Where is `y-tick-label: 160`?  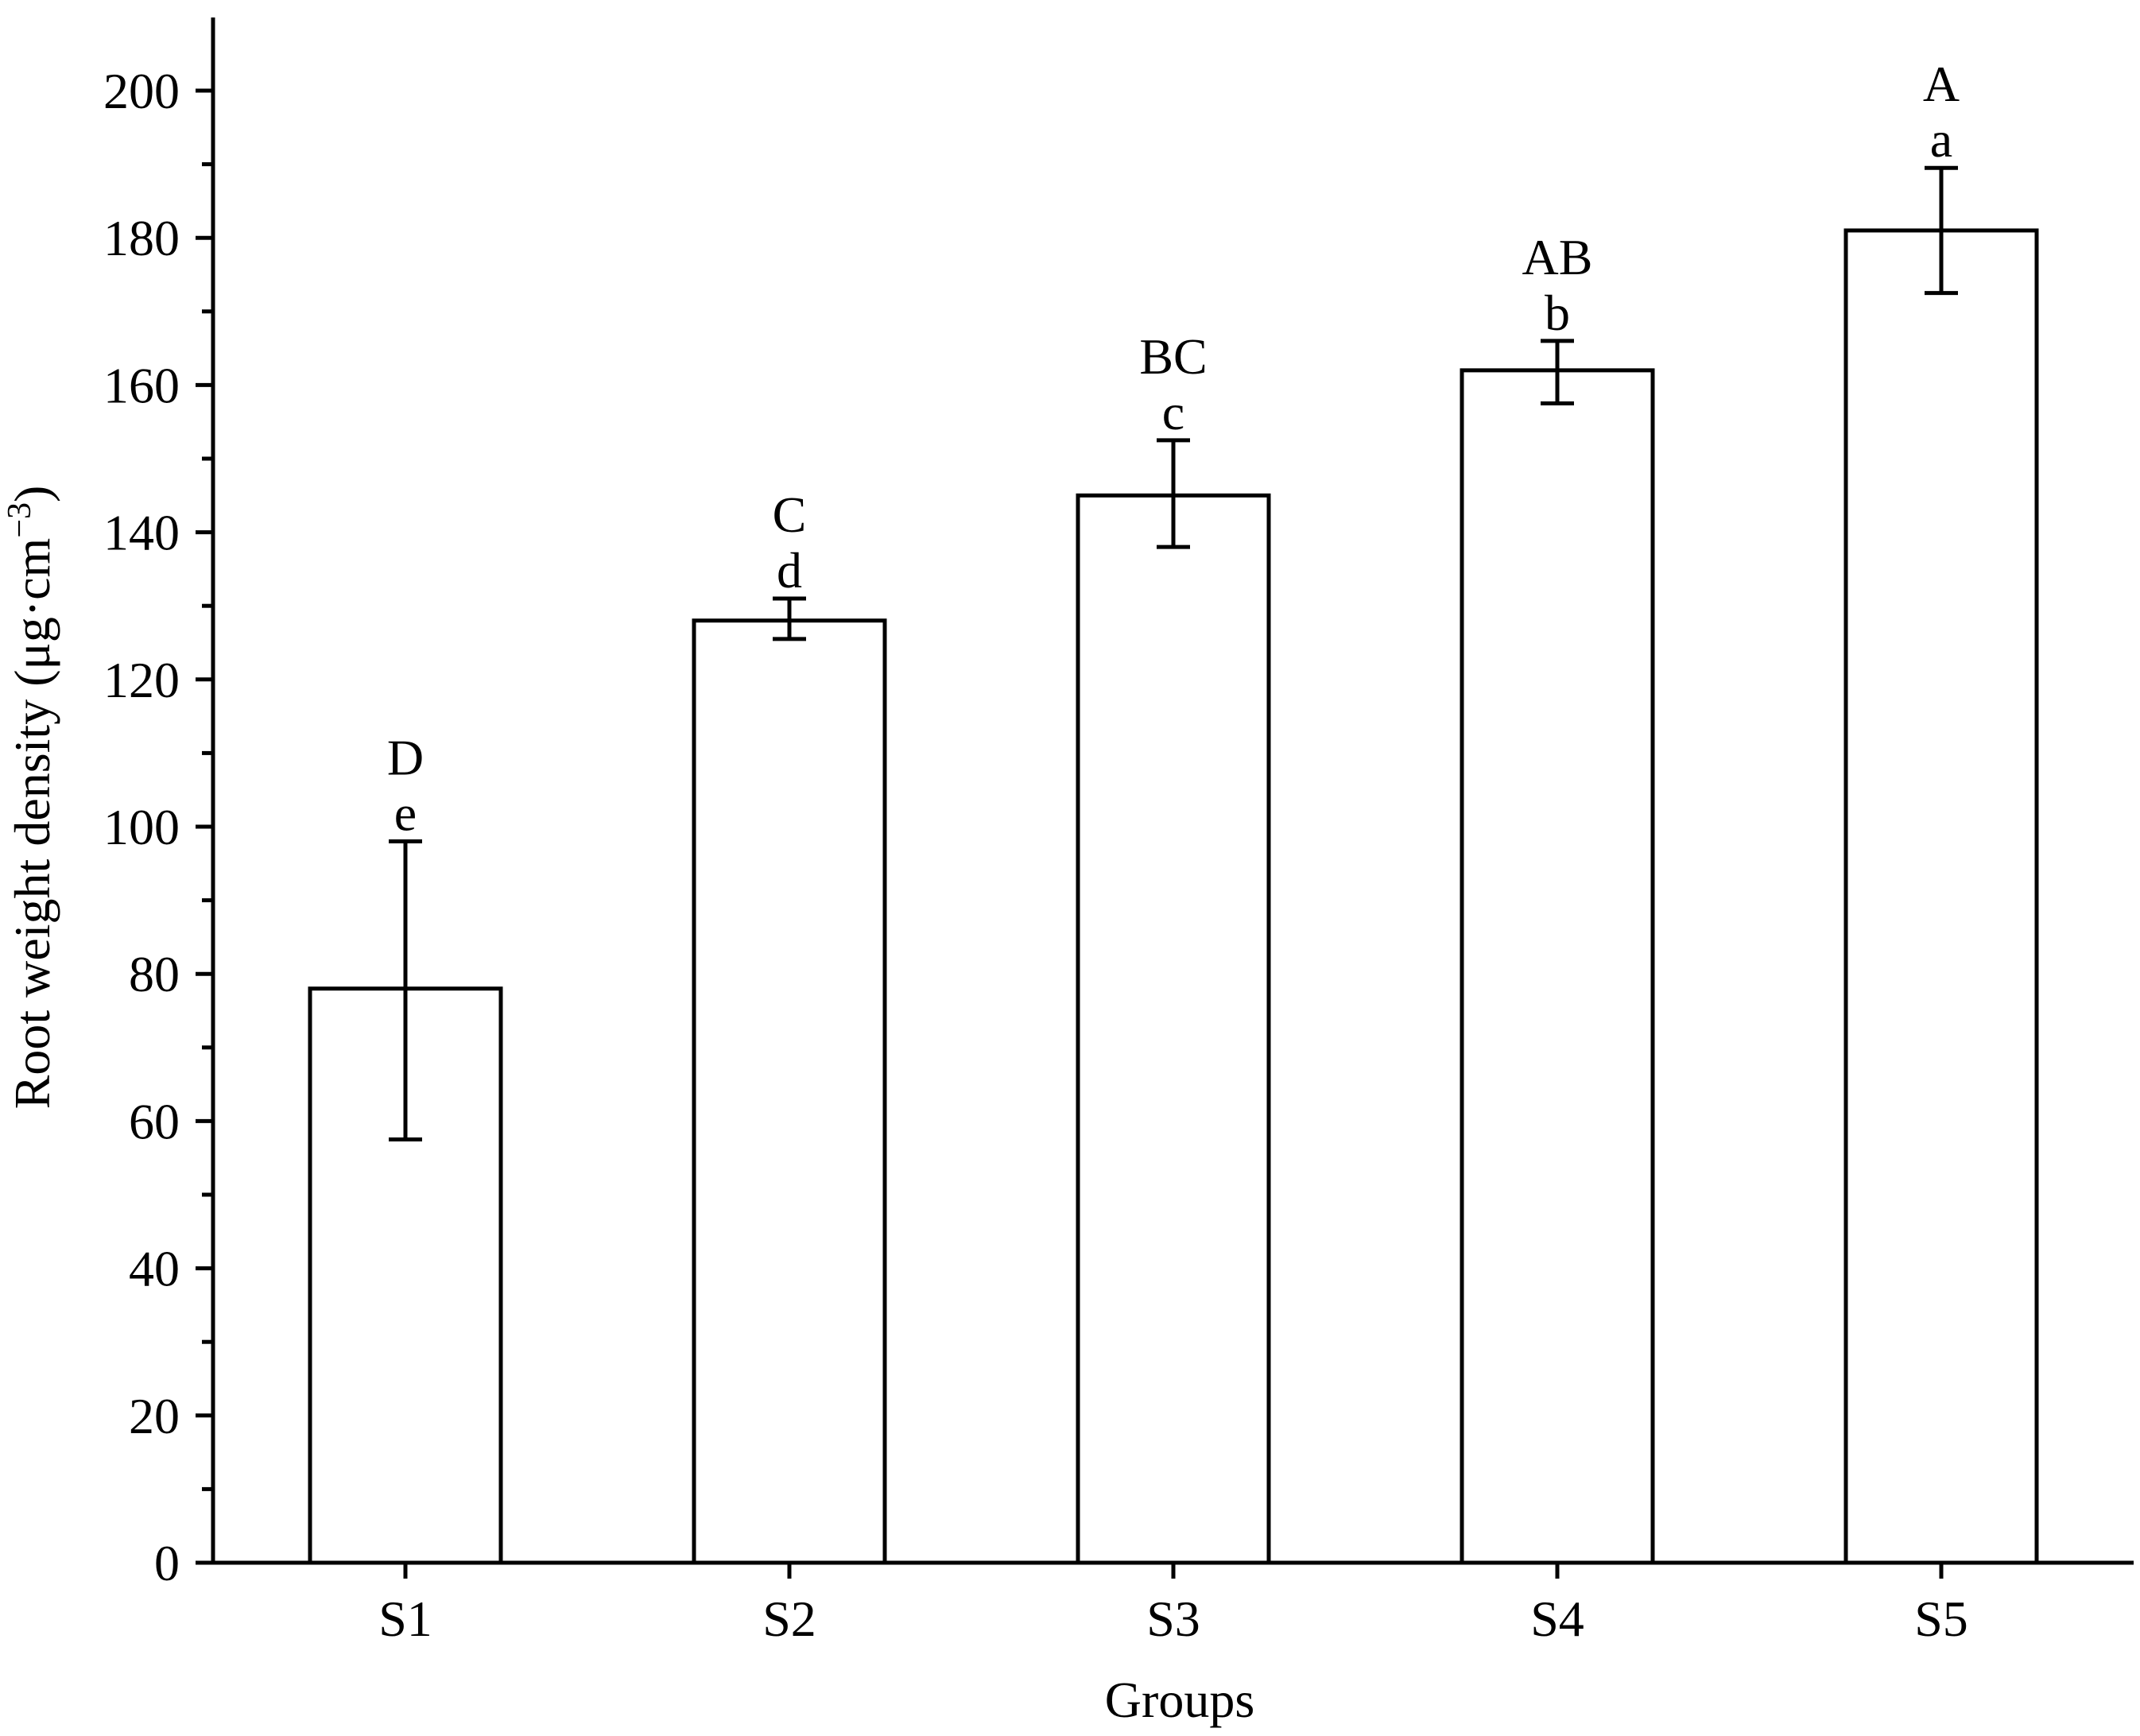 y-tick-label: 160 is located at coordinates (141, 385).